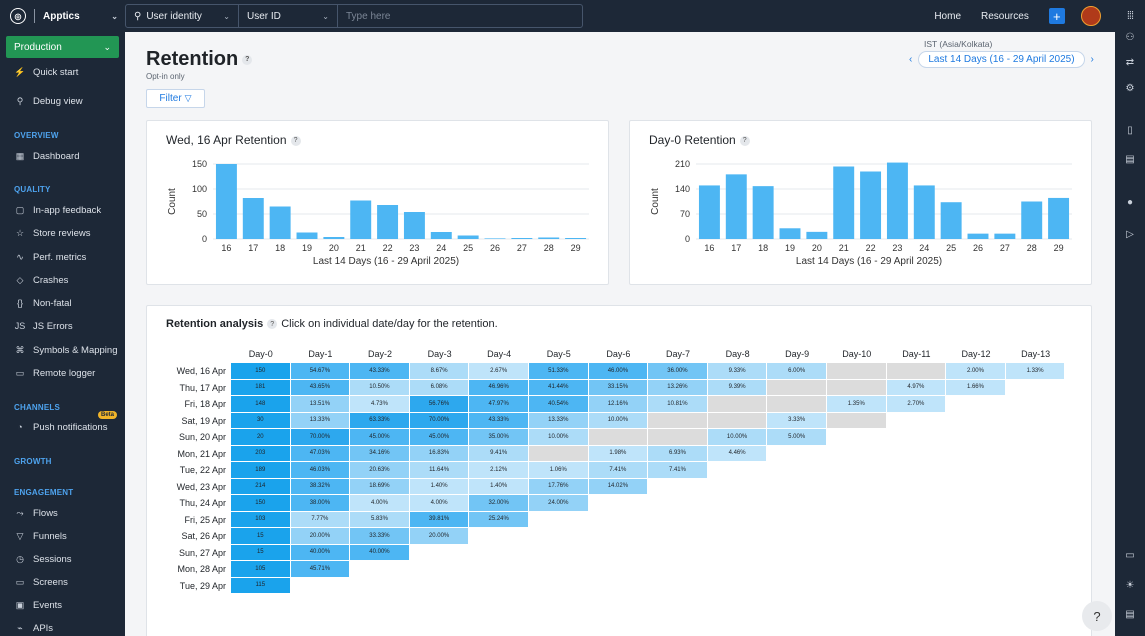 This screenshot has height=636, width=1145. Describe the element at coordinates (201, 486) in the screenshot. I see `row-date-label: Wed, 23 Apr` at that location.